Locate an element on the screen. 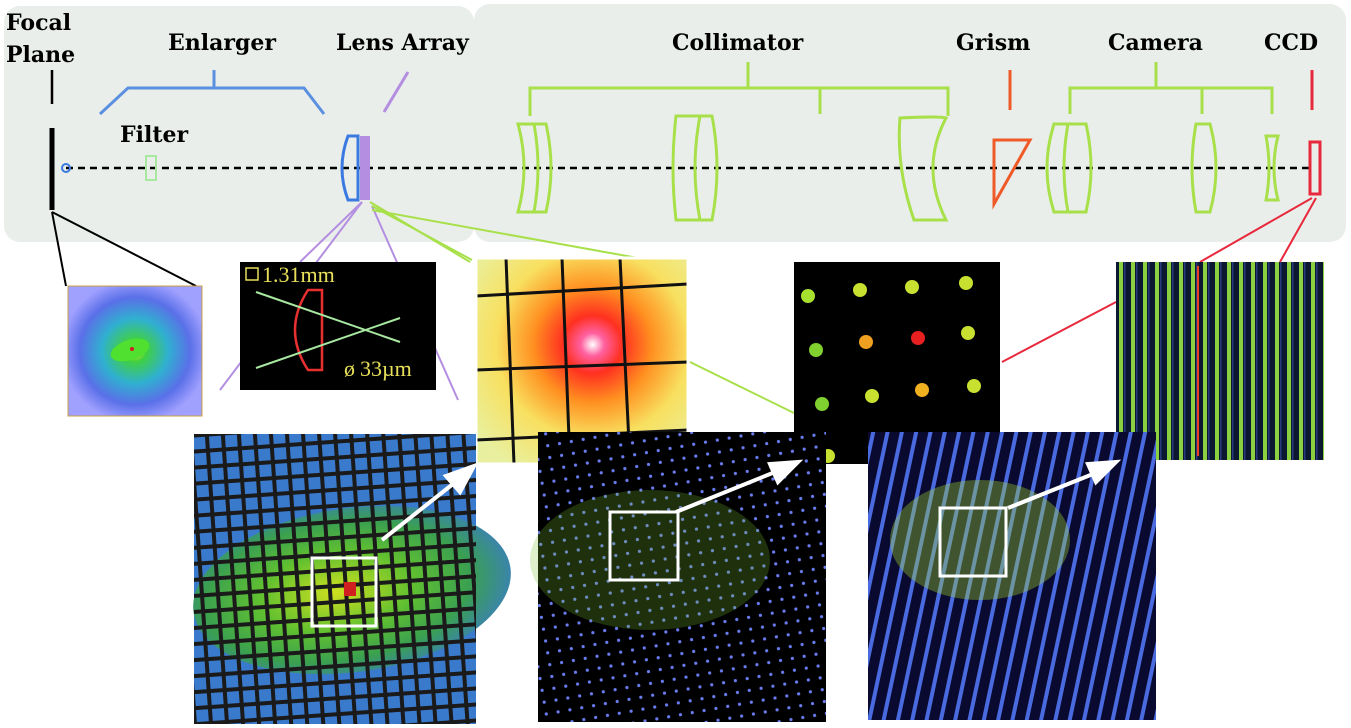  enlarger-label: Enlarger is located at coordinates (222, 43).